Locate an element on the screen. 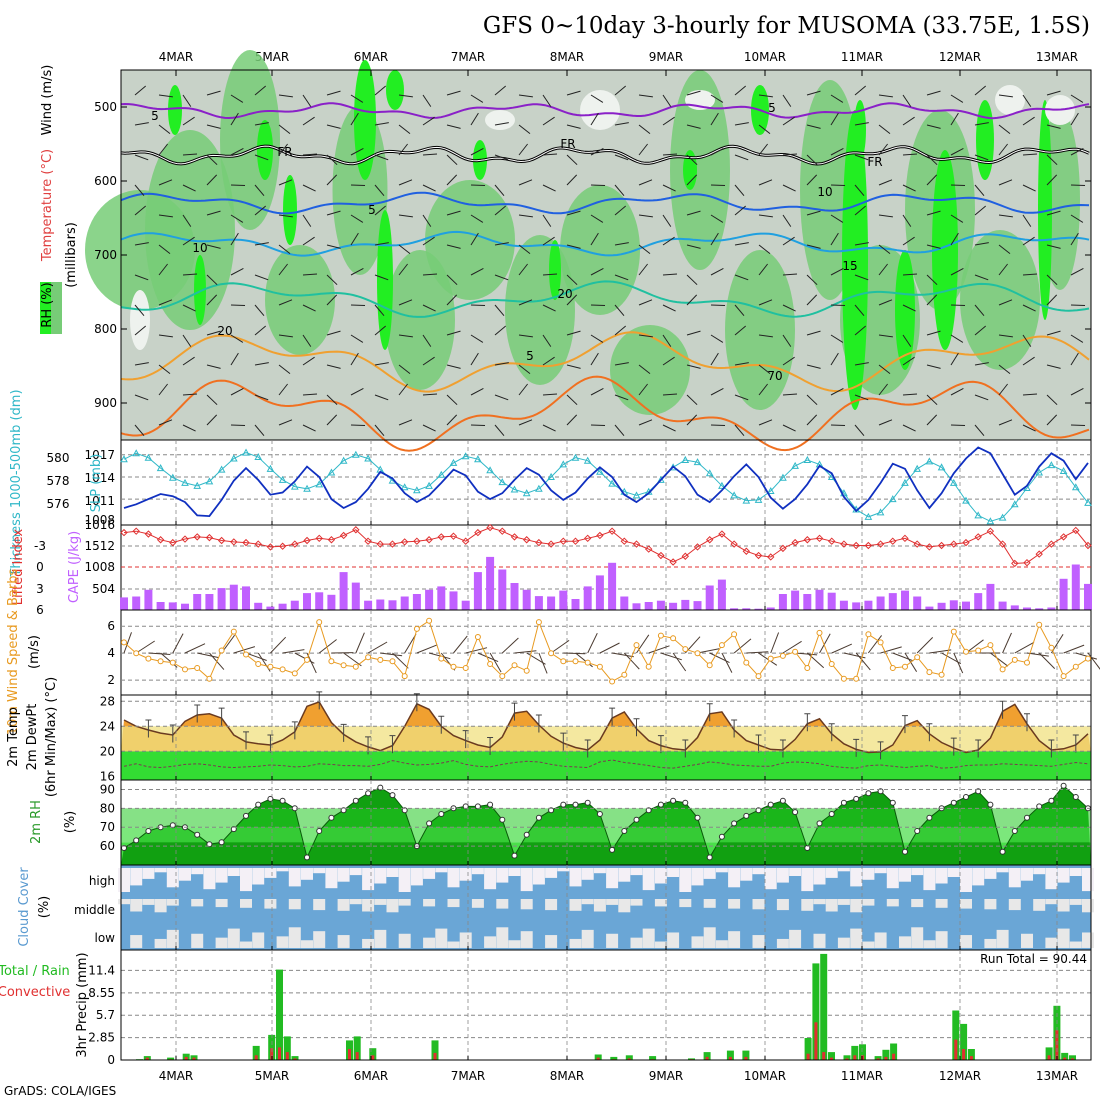 This screenshot has width=1100, height=1100. contour-label: 20 is located at coordinates (224, 331).